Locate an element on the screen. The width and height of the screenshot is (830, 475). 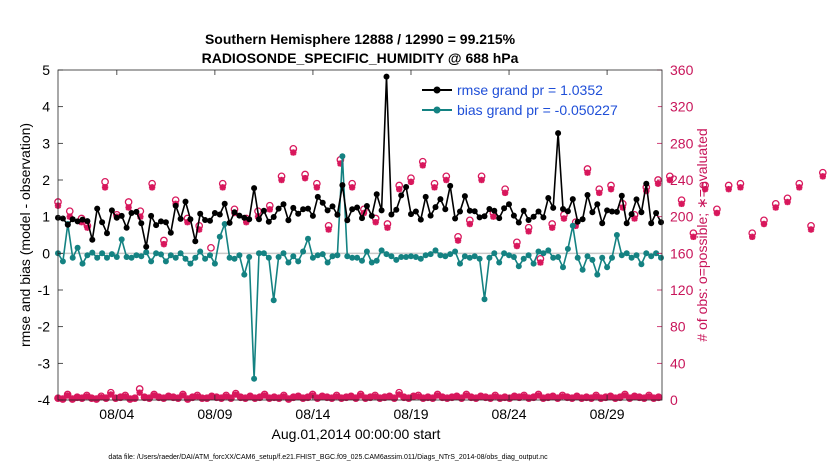
y-left-tick-label: -2 is located at coordinates (44, 327).